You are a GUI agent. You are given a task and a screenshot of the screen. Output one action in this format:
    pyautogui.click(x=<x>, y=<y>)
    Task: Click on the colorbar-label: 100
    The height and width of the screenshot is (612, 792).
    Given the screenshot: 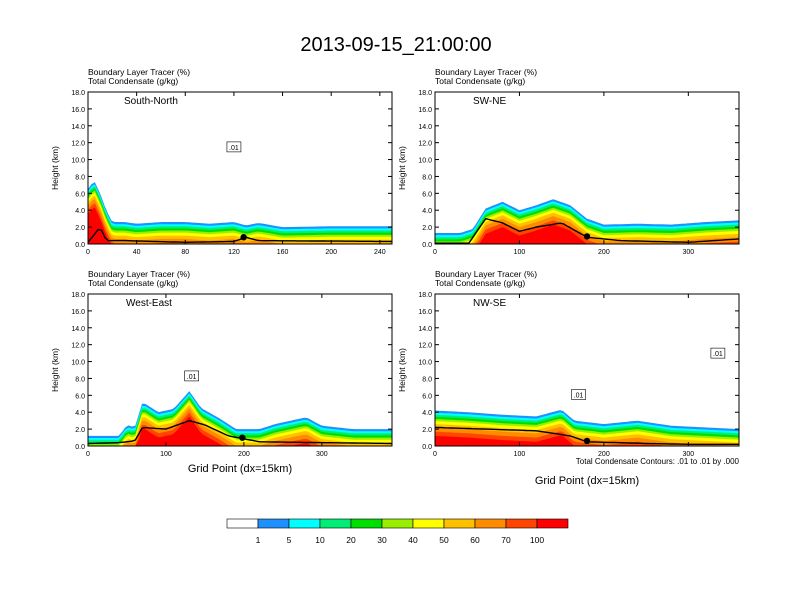 What is the action you would take?
    pyautogui.click(x=537, y=540)
    